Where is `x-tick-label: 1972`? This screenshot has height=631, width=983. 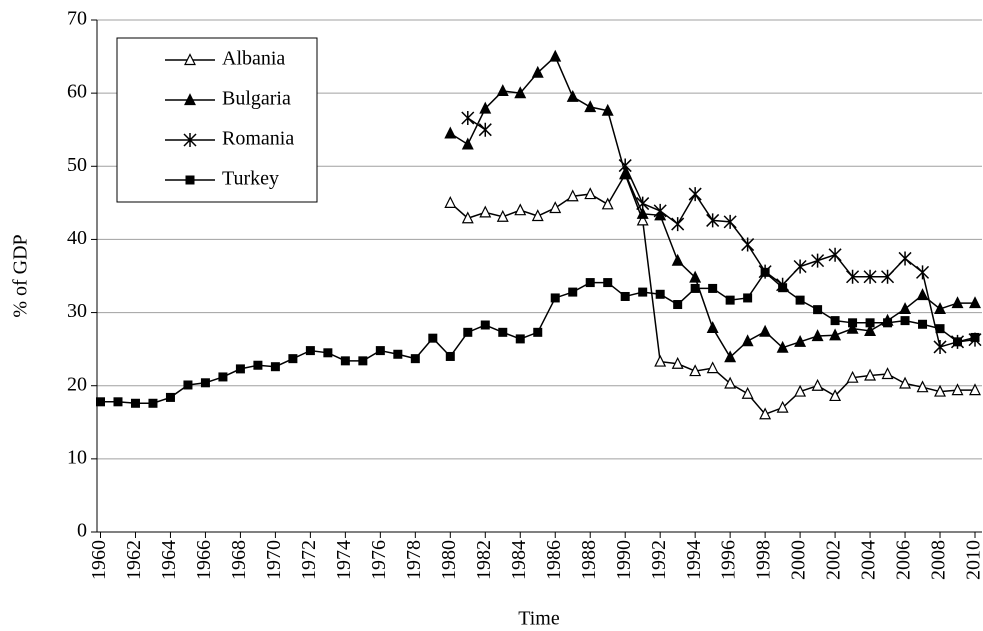 x-tick-label: 1972 is located at coordinates (309, 560).